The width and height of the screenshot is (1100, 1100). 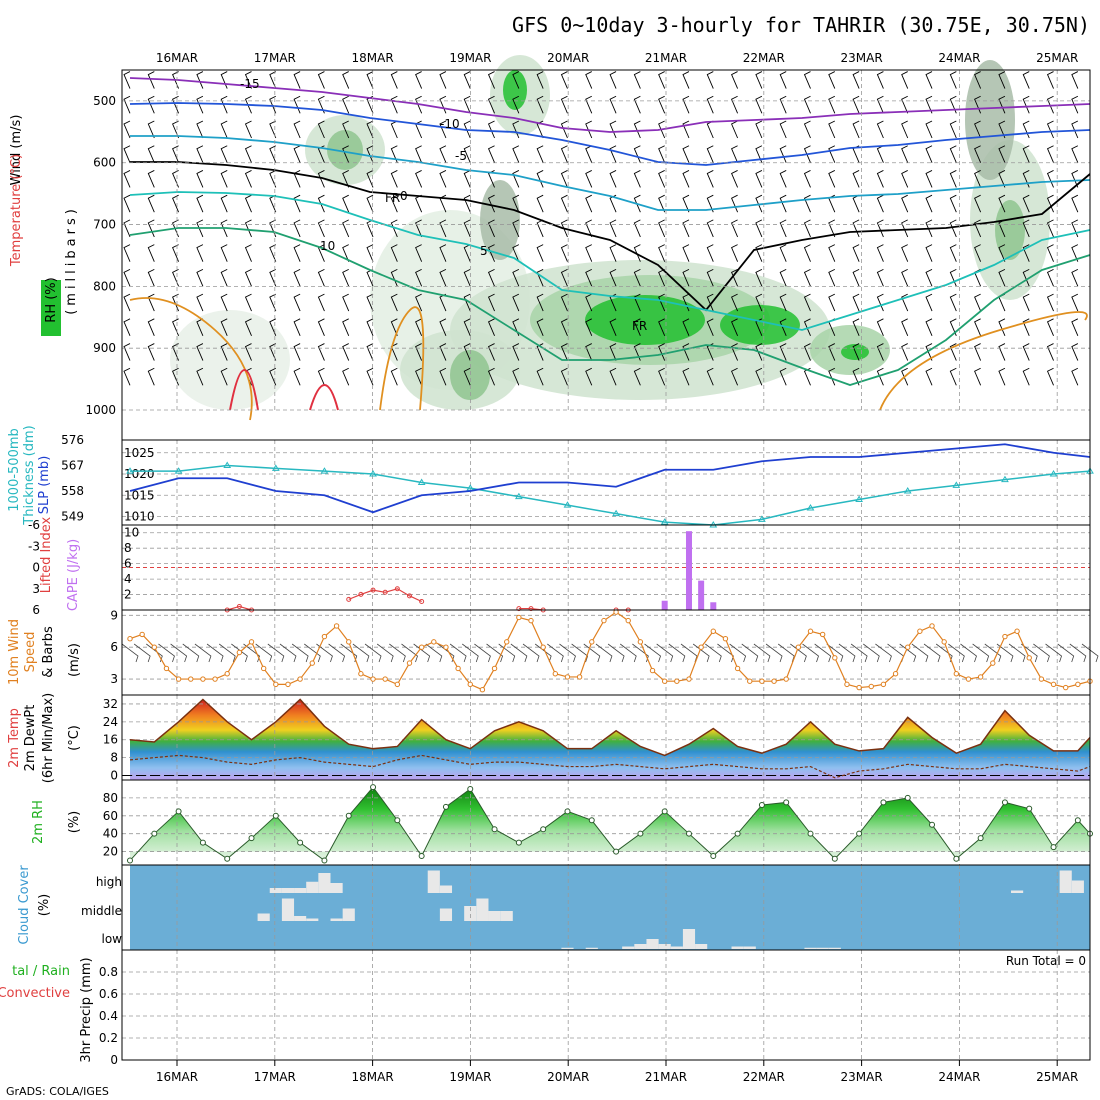 What do you see at coordinates (110, 722) in the screenshot?
I see `temp-tick-label: 24` at bounding box center [110, 722].